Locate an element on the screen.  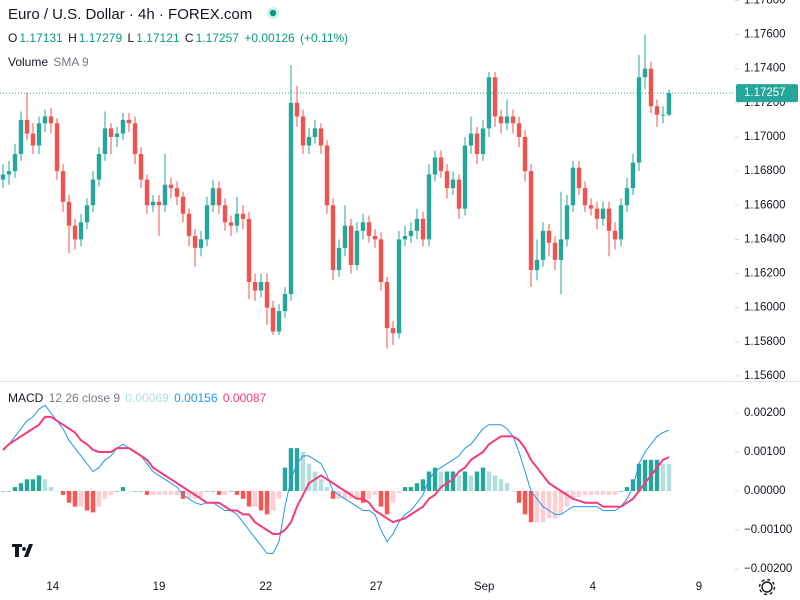
logo-mark is located at coordinates (22, 550).